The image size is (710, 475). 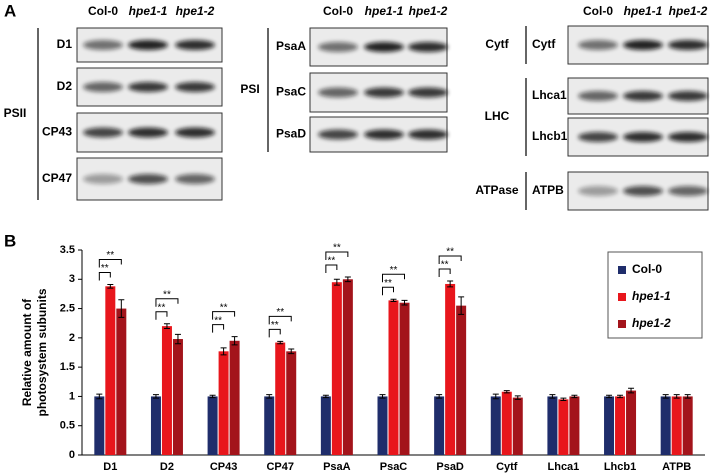 I want to click on x-tick-label: PsaD, so click(x=450, y=467).